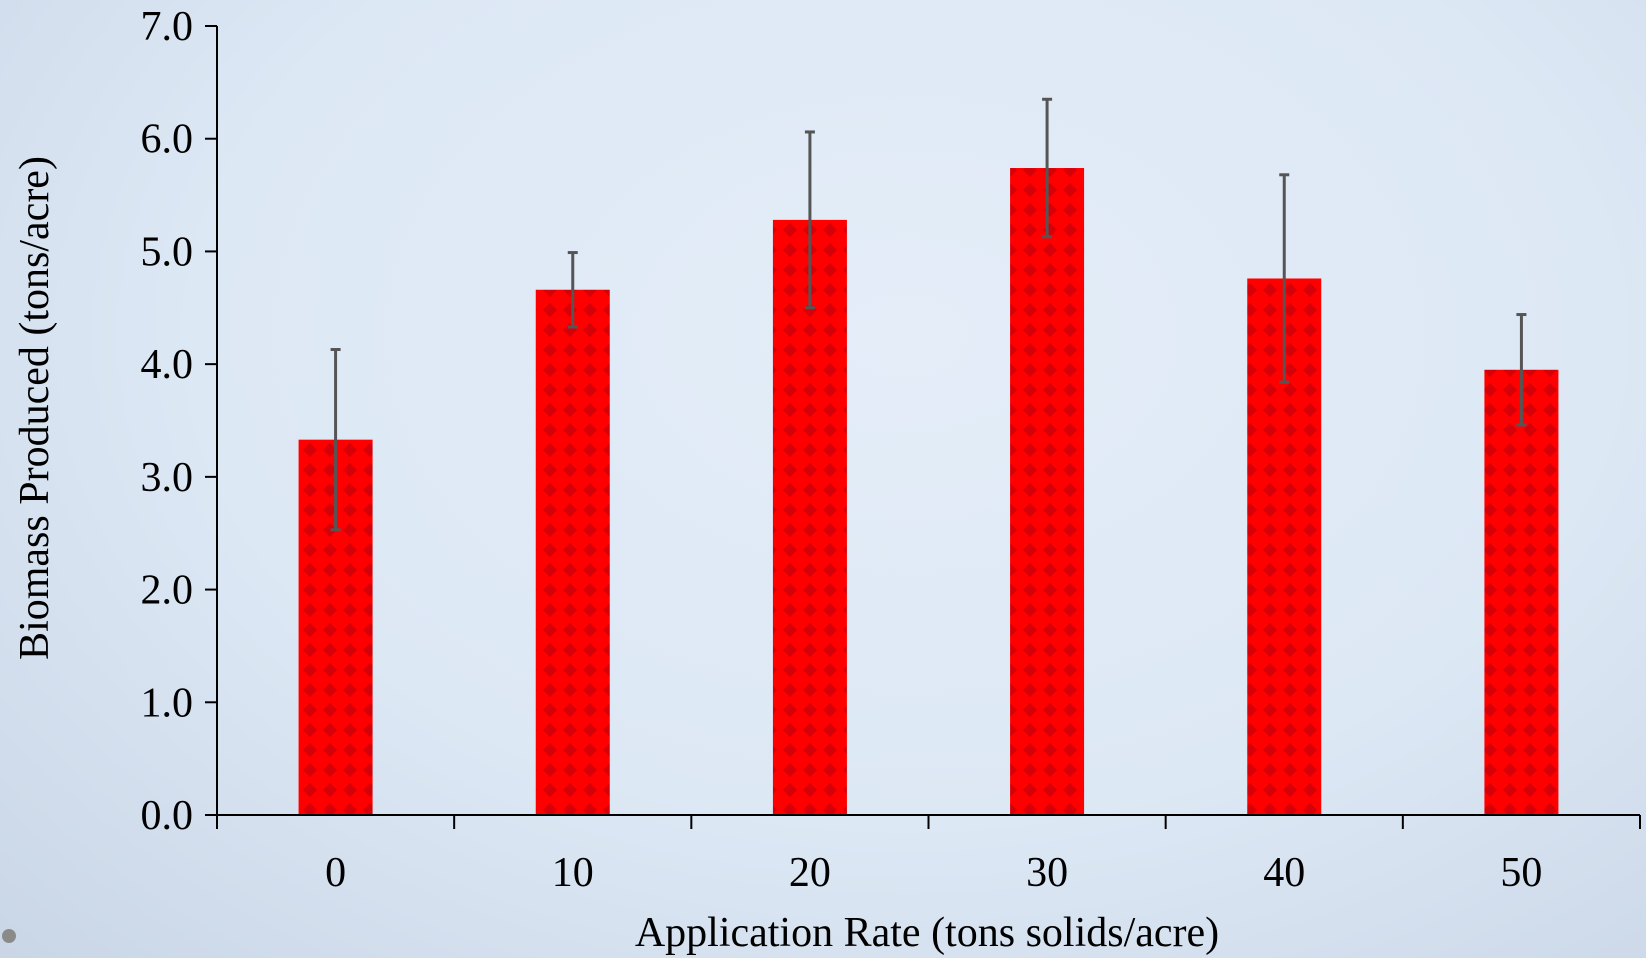 The width and height of the screenshot is (1646, 958). What do you see at coordinates (335, 873) in the screenshot?
I see `x-tick-label-0: 0` at bounding box center [335, 873].